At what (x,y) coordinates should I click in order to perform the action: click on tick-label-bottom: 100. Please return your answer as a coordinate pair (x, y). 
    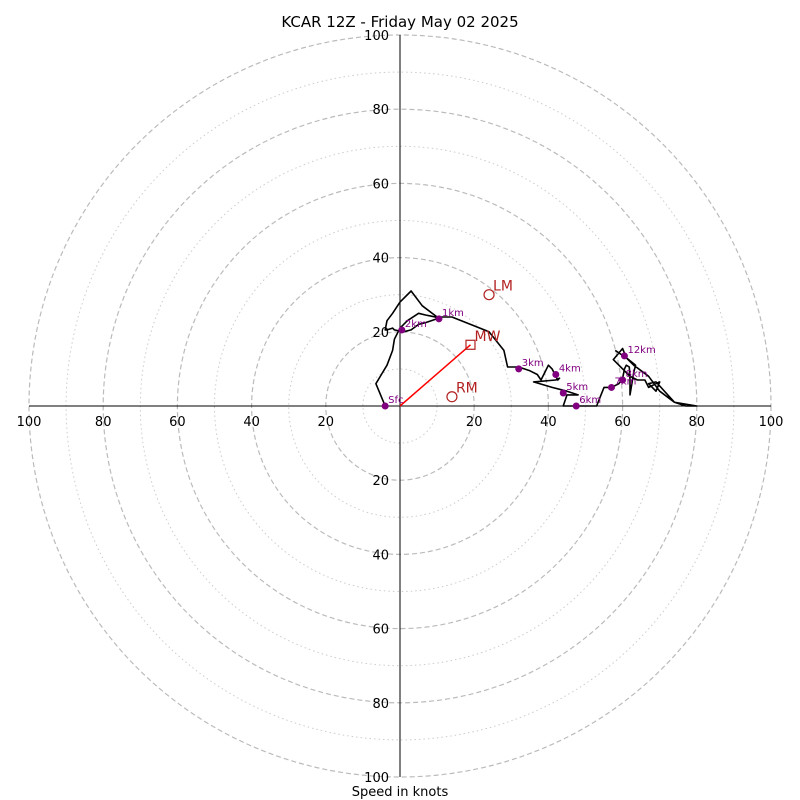
    Looking at the image, I should click on (376, 778).